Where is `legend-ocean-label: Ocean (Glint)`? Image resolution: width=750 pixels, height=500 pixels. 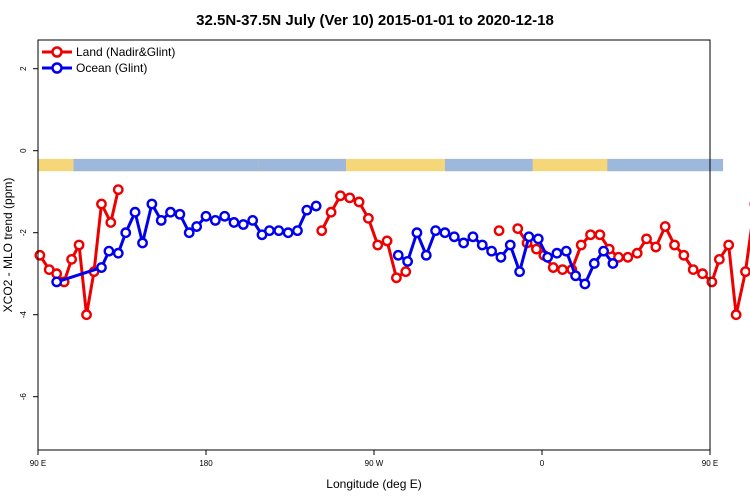 legend-ocean-label: Ocean (Glint) is located at coordinates (111, 68).